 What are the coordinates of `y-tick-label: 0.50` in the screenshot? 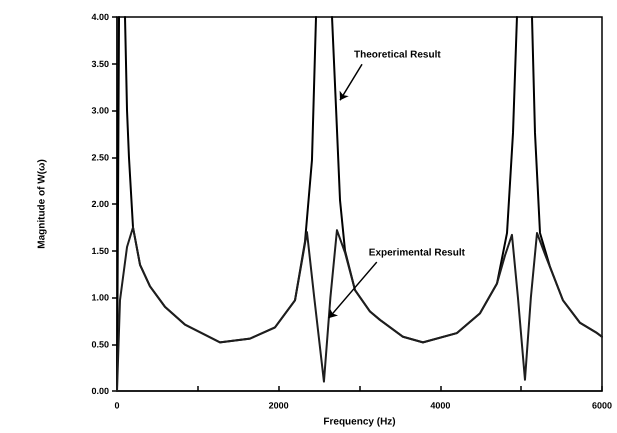 It's located at (100, 344).